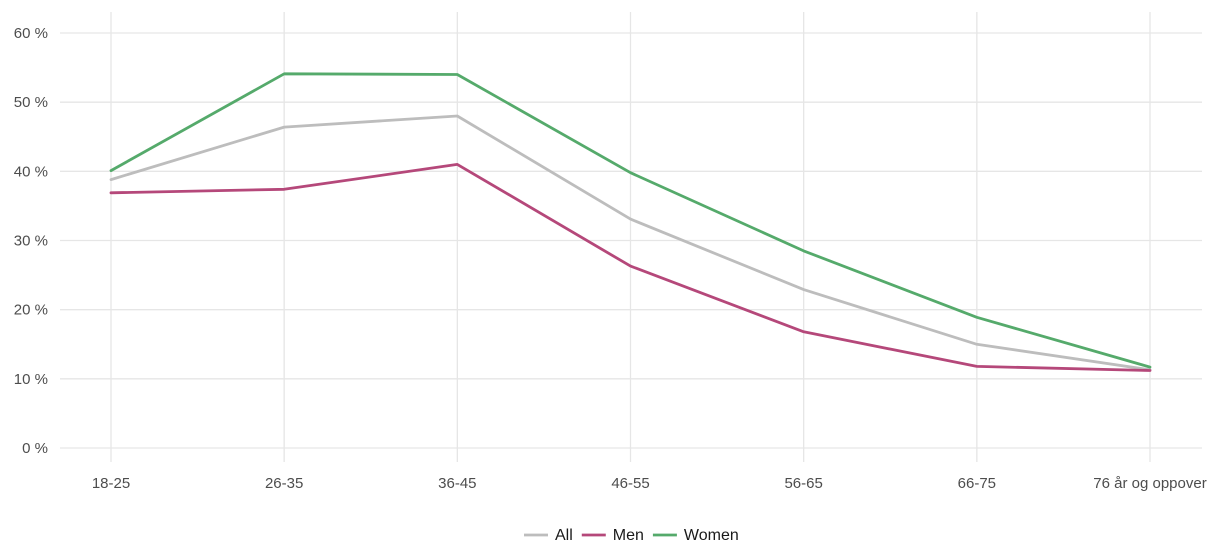 This screenshot has width=1216, height=546. Describe the element at coordinates (630, 483) in the screenshot. I see `x-tick-label: 46-55` at that location.